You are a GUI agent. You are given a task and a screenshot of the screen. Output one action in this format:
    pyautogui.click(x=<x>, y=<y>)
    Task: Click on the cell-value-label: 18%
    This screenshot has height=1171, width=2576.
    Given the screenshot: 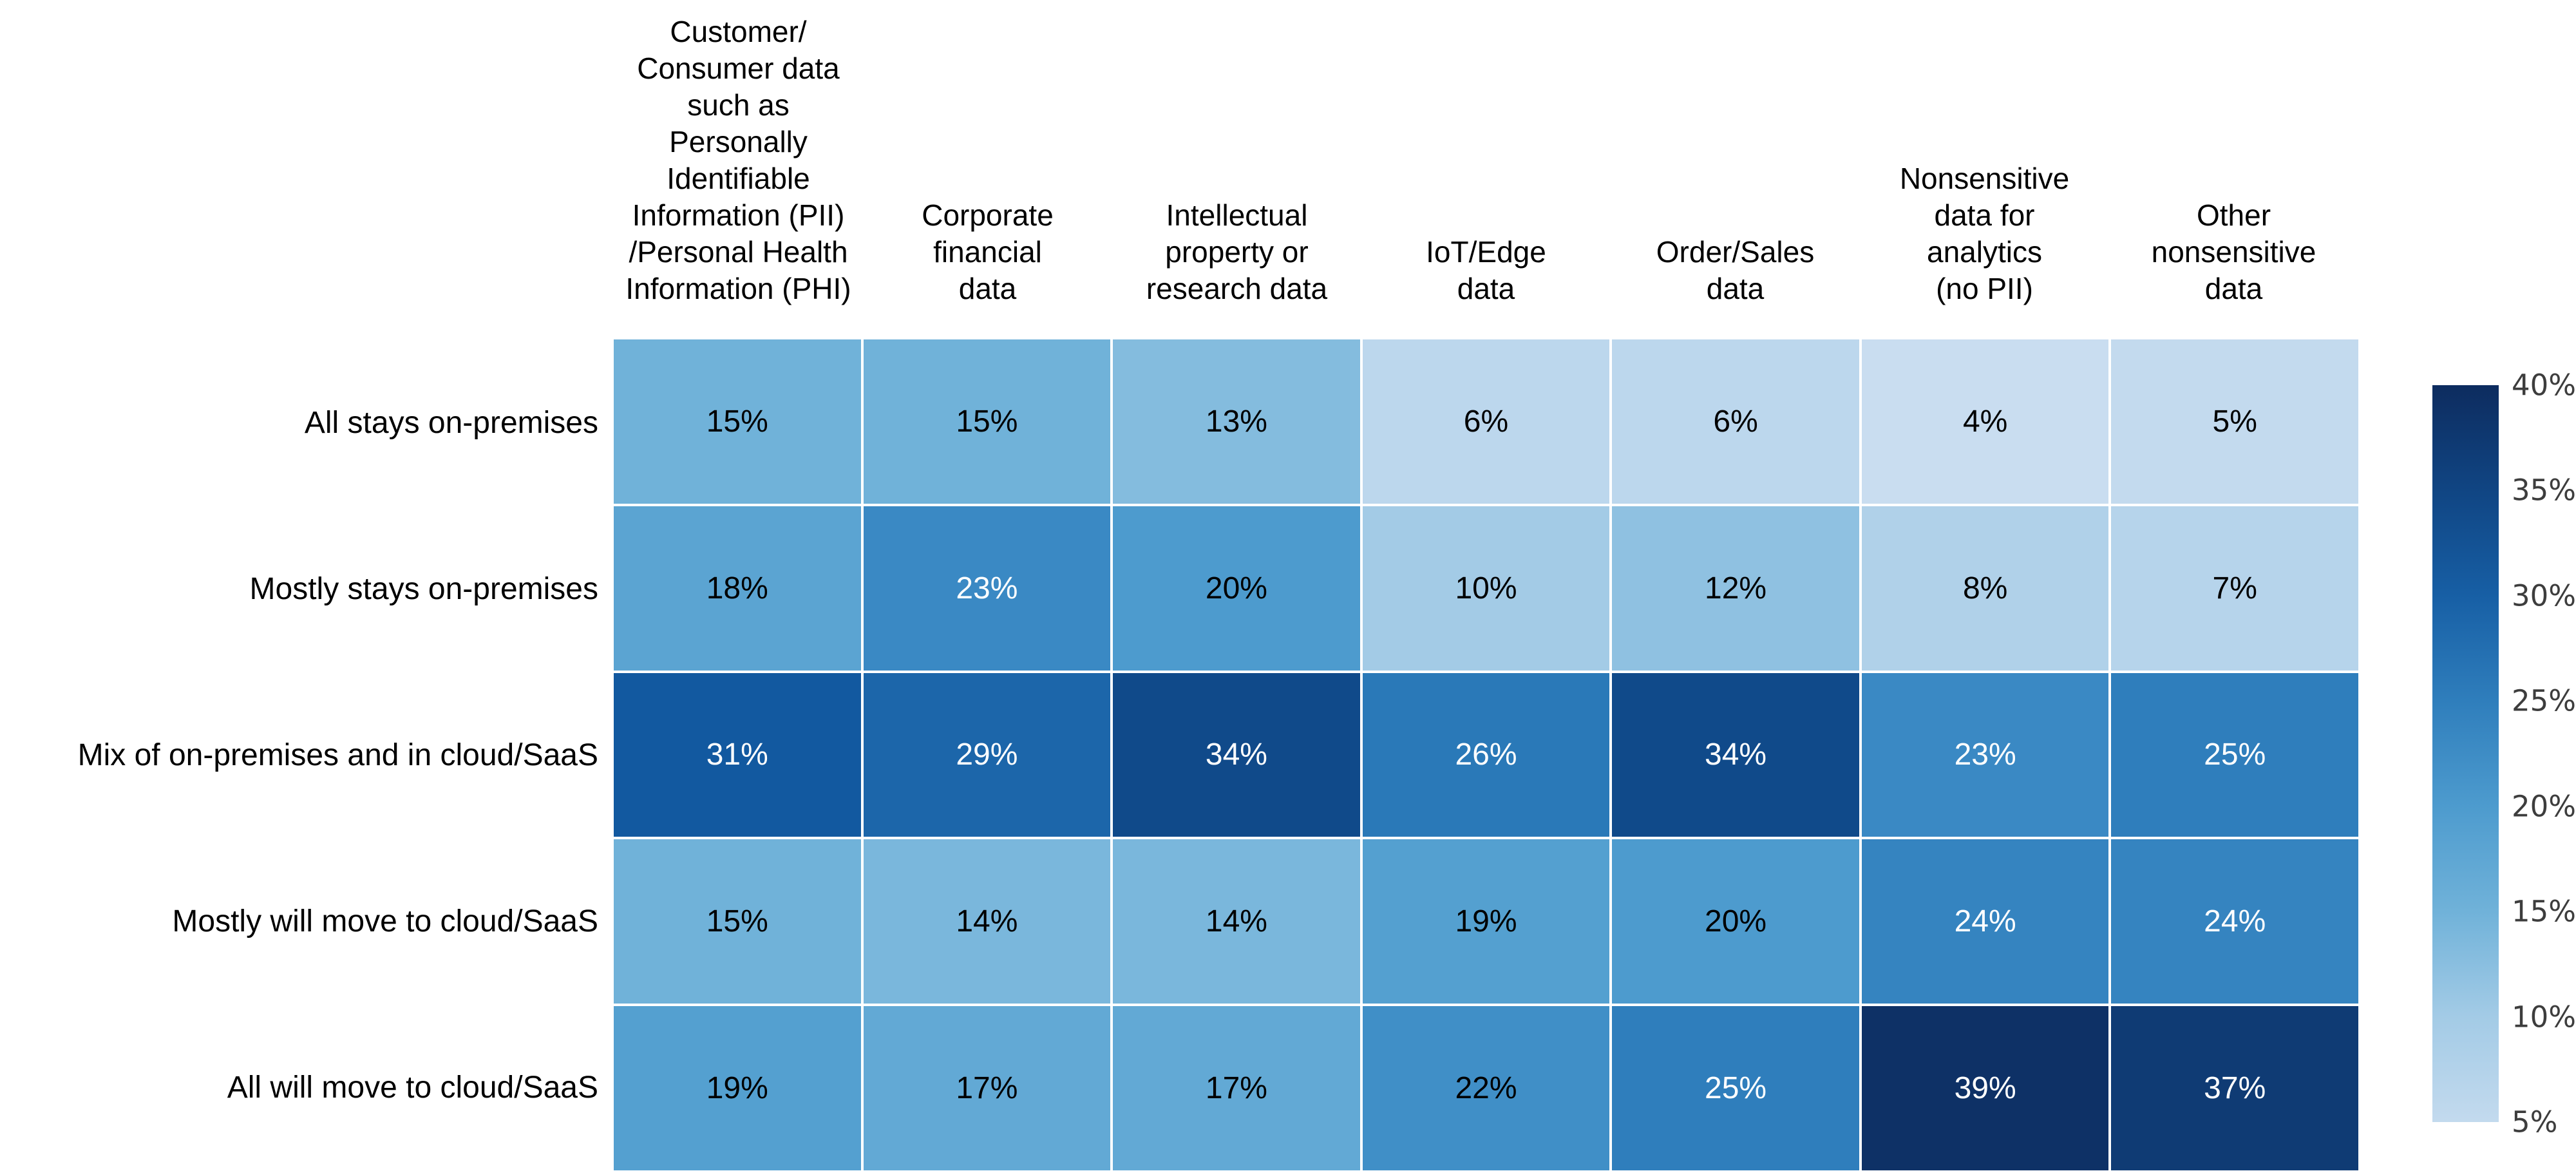 What is the action you would take?
    pyautogui.click(x=737, y=588)
    